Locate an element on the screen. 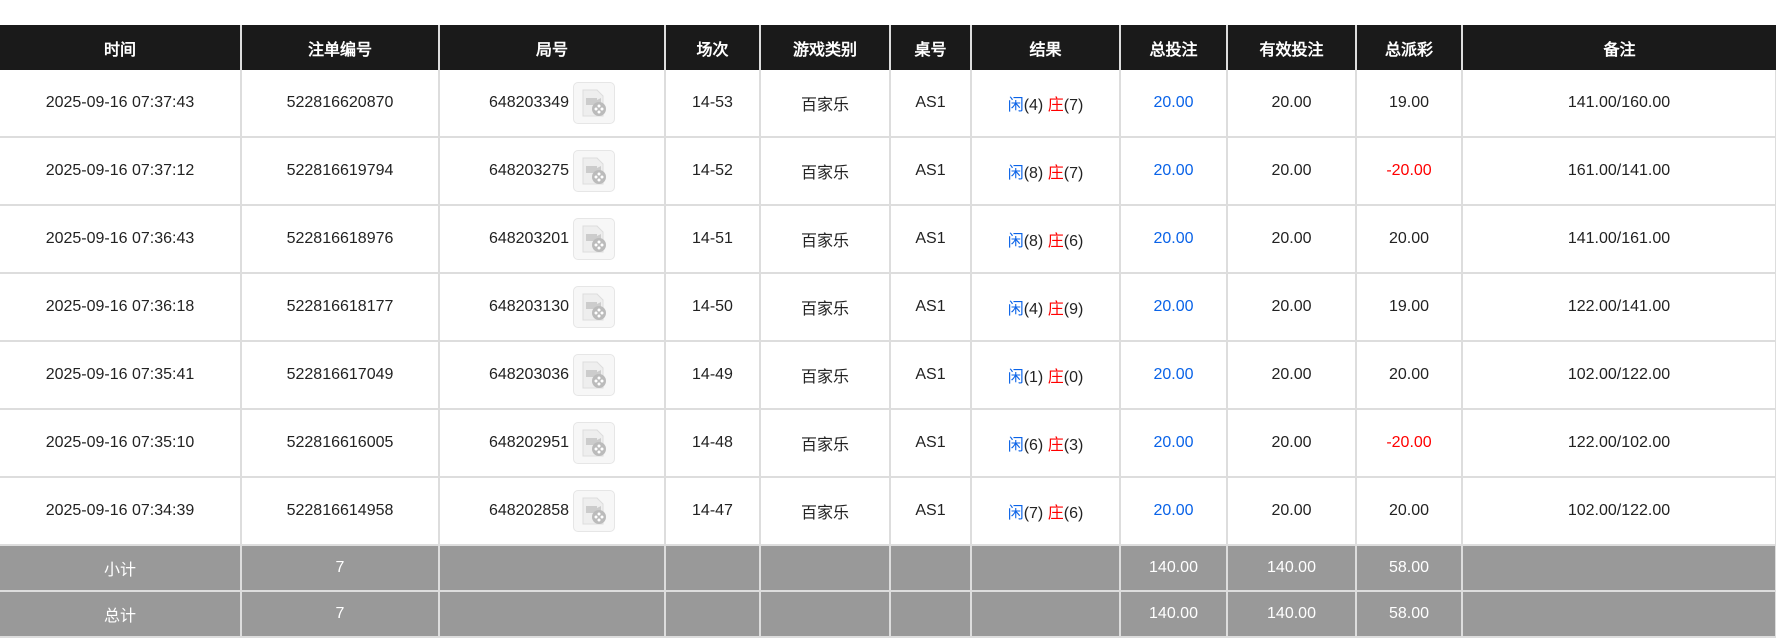 The width and height of the screenshot is (1776, 638). order-number-cell: 522816618976 is located at coordinates (340, 239).